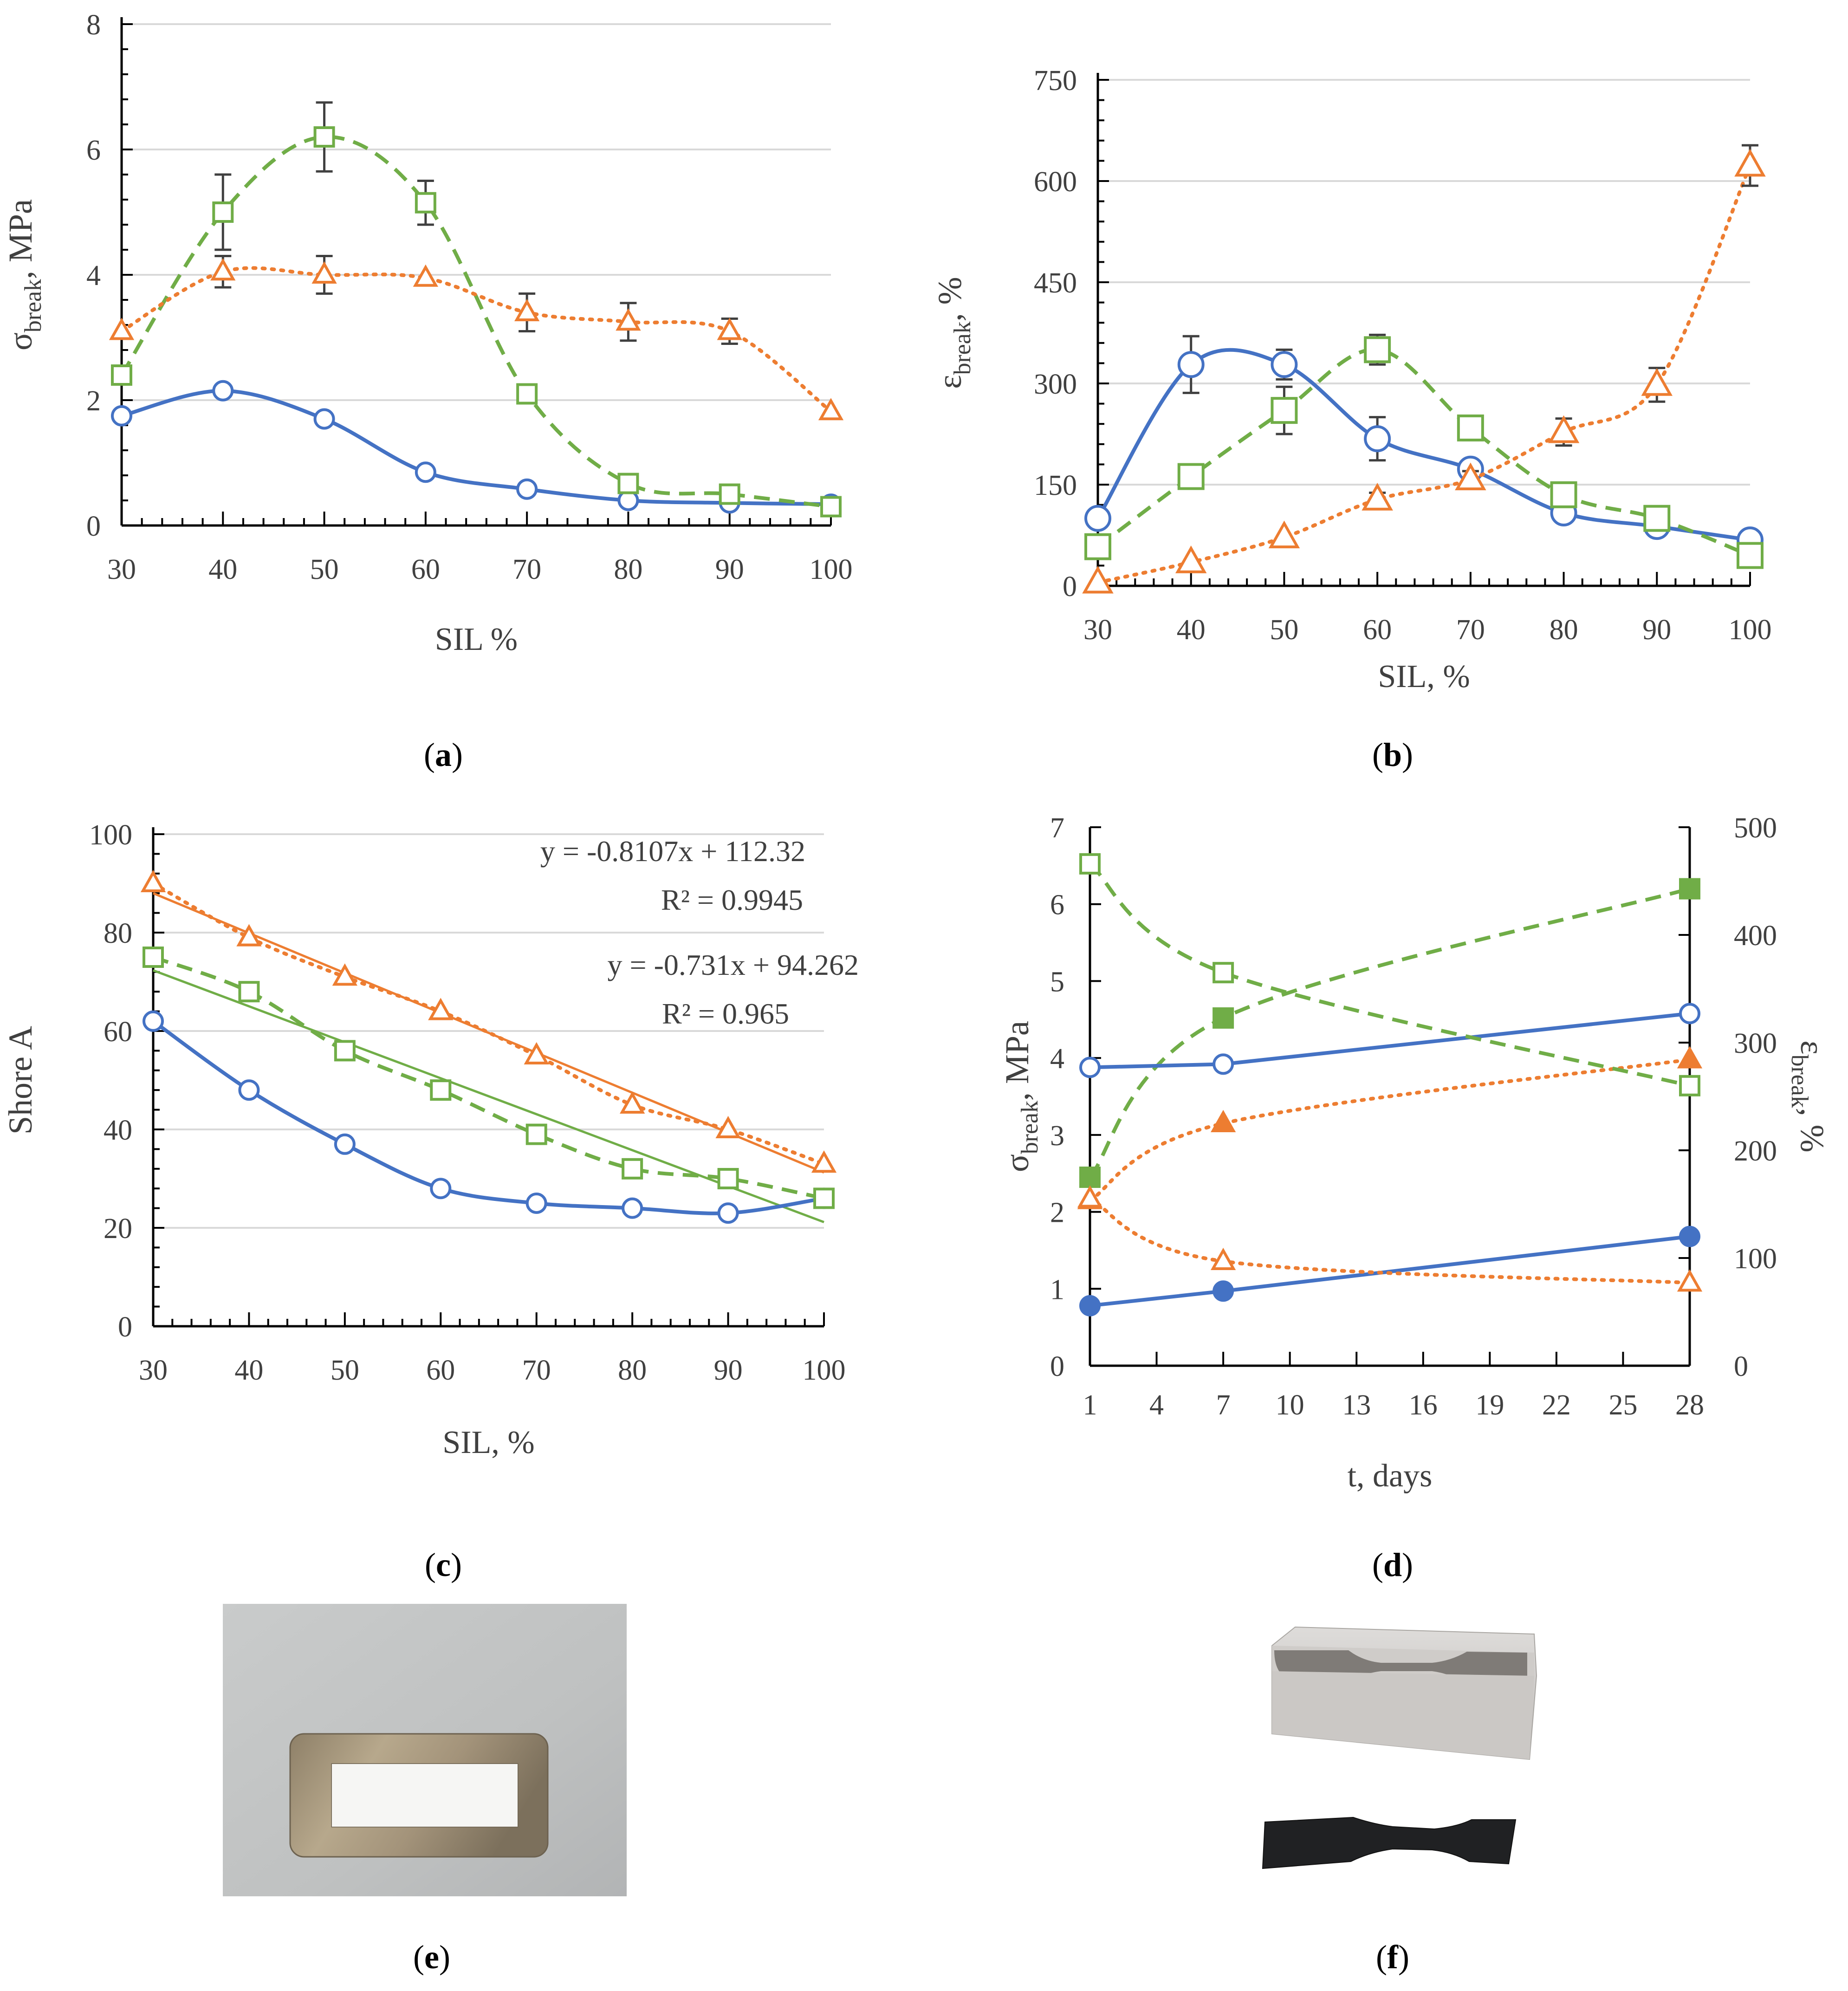 The height and width of the screenshot is (1991, 1848). What do you see at coordinates (1057, 1366) in the screenshot?
I see `y-tick-label-left: 0` at bounding box center [1057, 1366].